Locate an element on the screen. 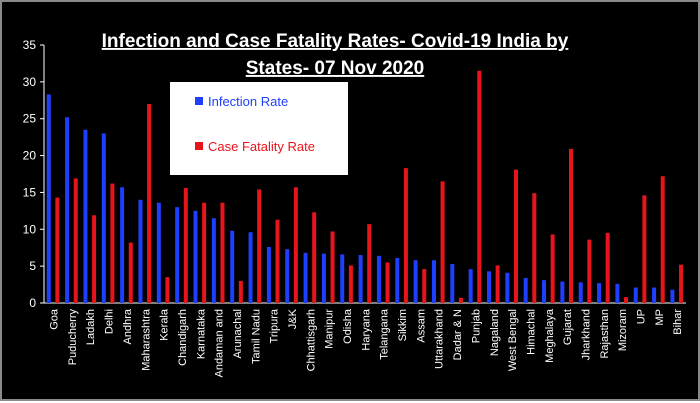 The image size is (700, 403). x-category-label: Meghalaya is located at coordinates (550, 335).